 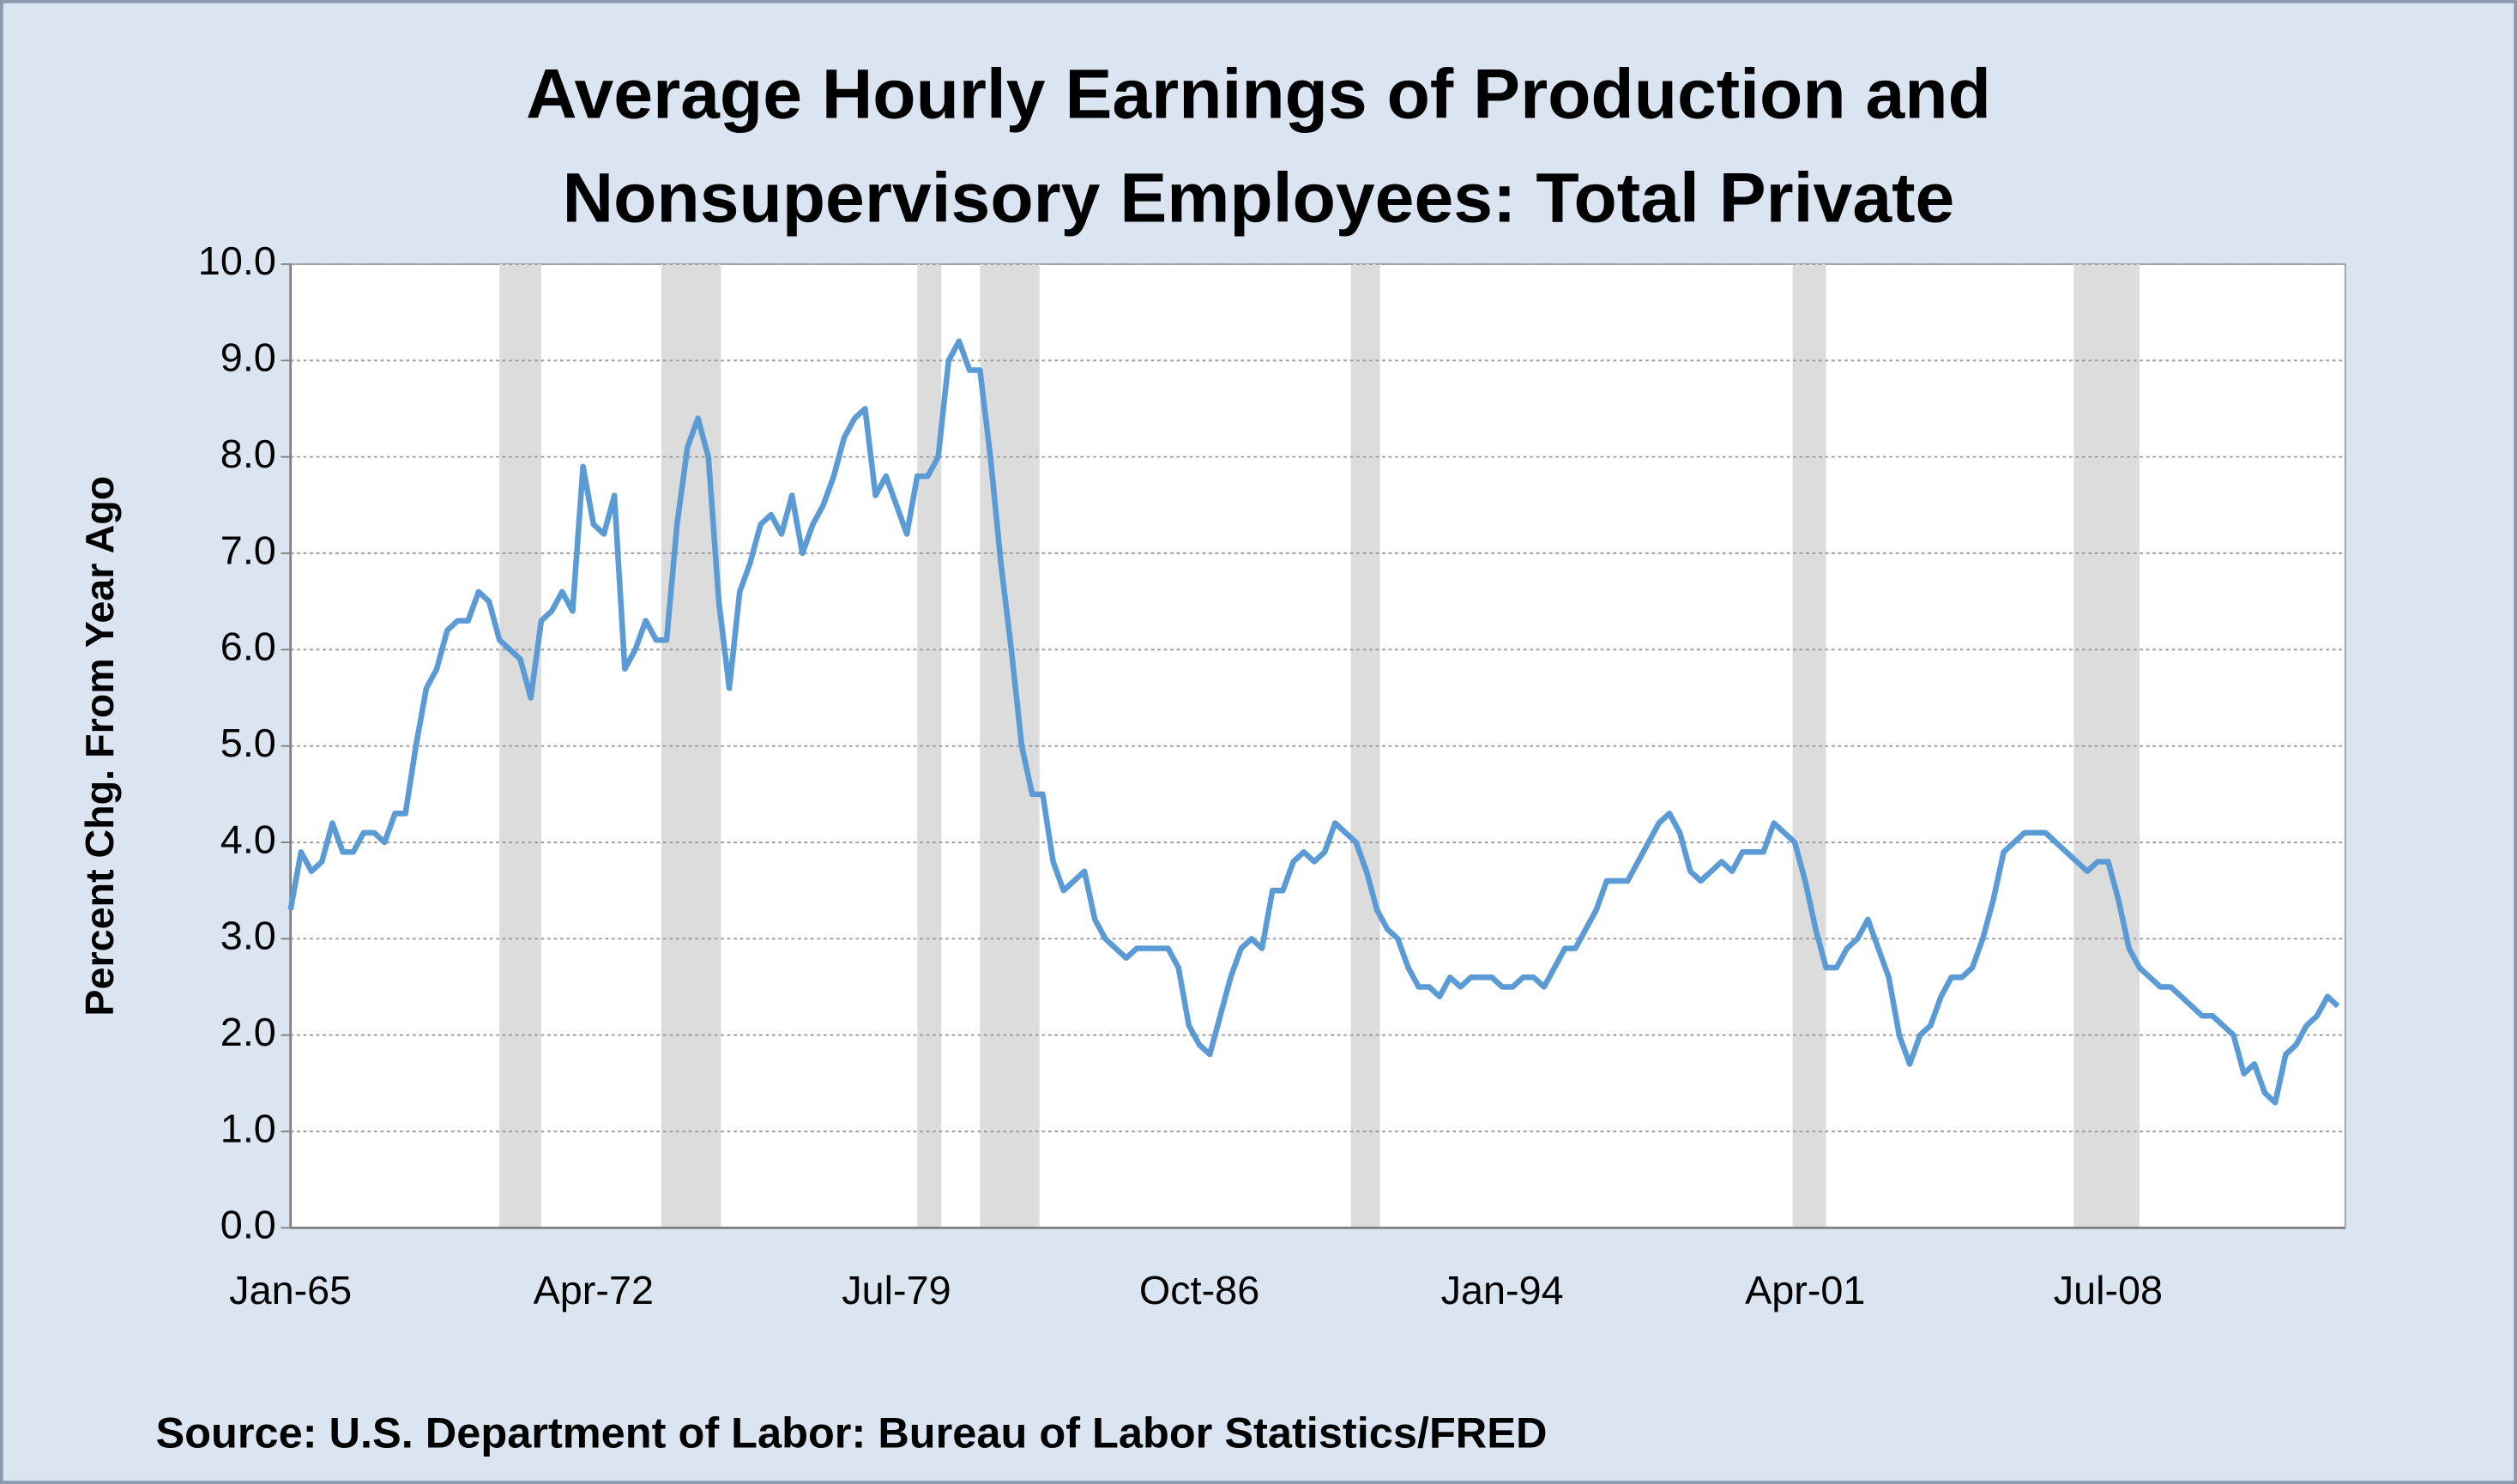 What do you see at coordinates (248, 453) in the screenshot?
I see `y-tick-label: 8.0` at bounding box center [248, 453].